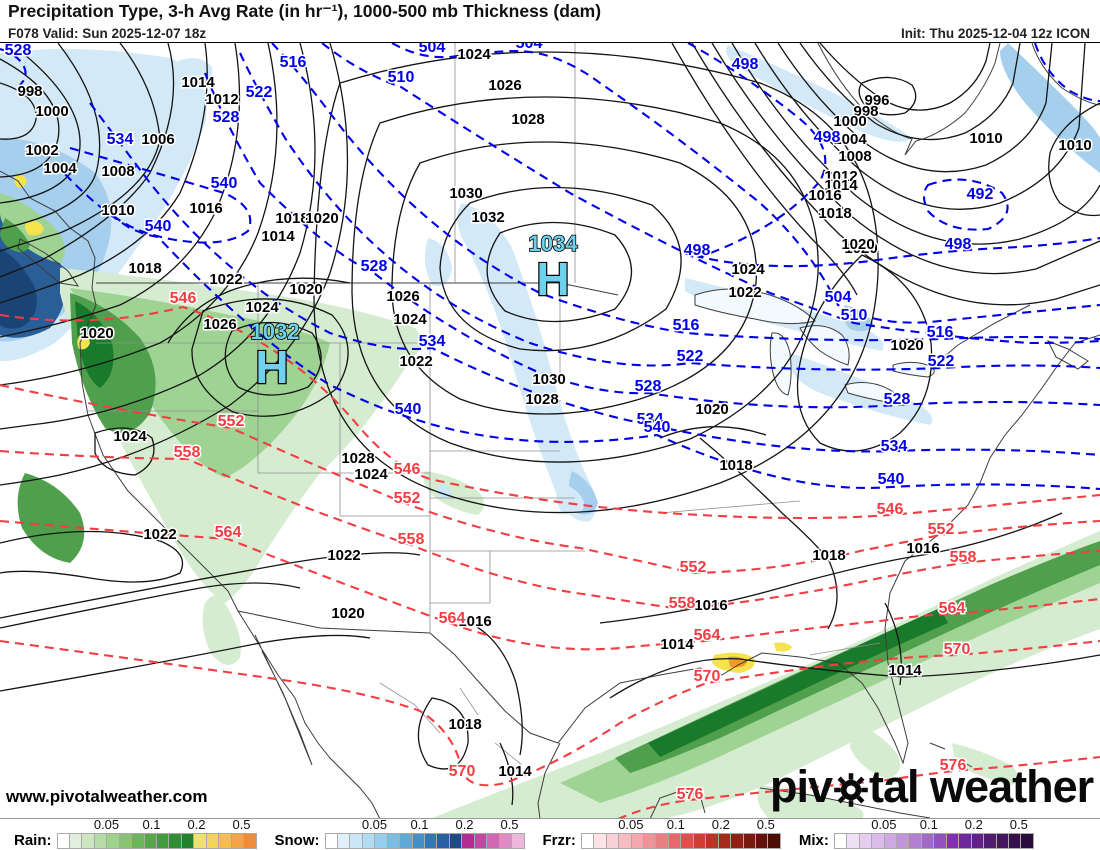 Image resolution: width=1100 pixels, height=850 pixels. I want to click on legend-label-snow: Snow:, so click(297, 840).